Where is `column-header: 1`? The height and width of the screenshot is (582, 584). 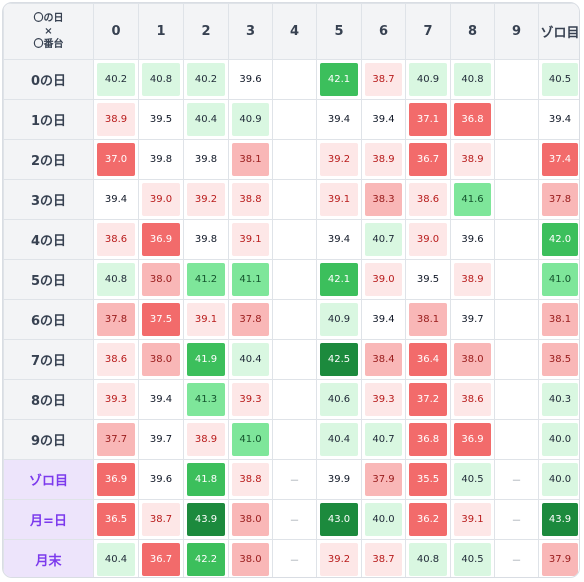
column-header: 1 is located at coordinates (161, 31).